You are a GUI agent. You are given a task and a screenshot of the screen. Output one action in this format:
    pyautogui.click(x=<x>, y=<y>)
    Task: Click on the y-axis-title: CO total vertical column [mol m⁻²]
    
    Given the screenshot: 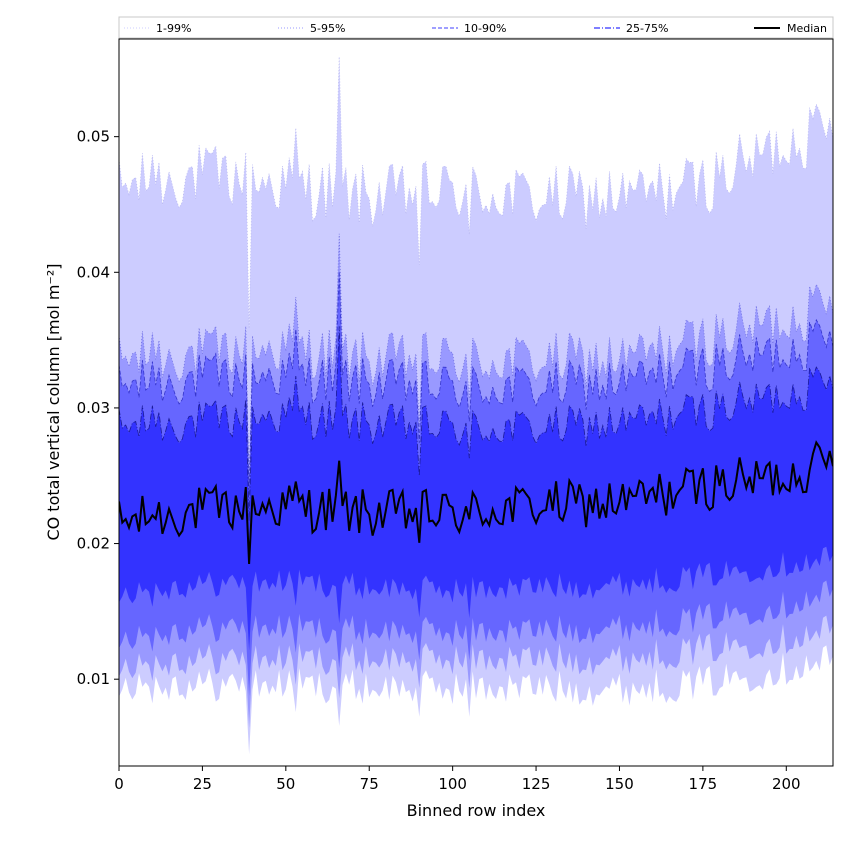 What is the action you would take?
    pyautogui.click(x=53, y=401)
    